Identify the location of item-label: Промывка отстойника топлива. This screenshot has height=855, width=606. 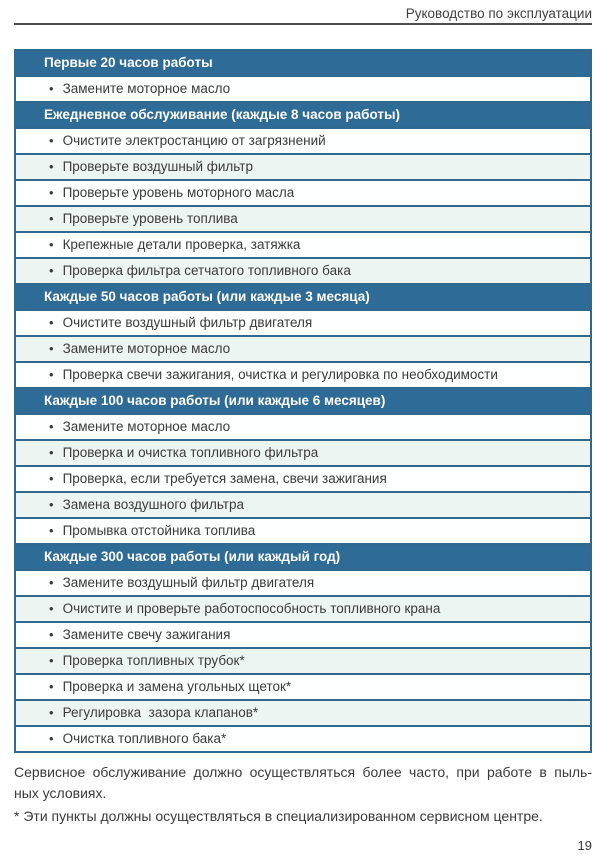
(159, 530).